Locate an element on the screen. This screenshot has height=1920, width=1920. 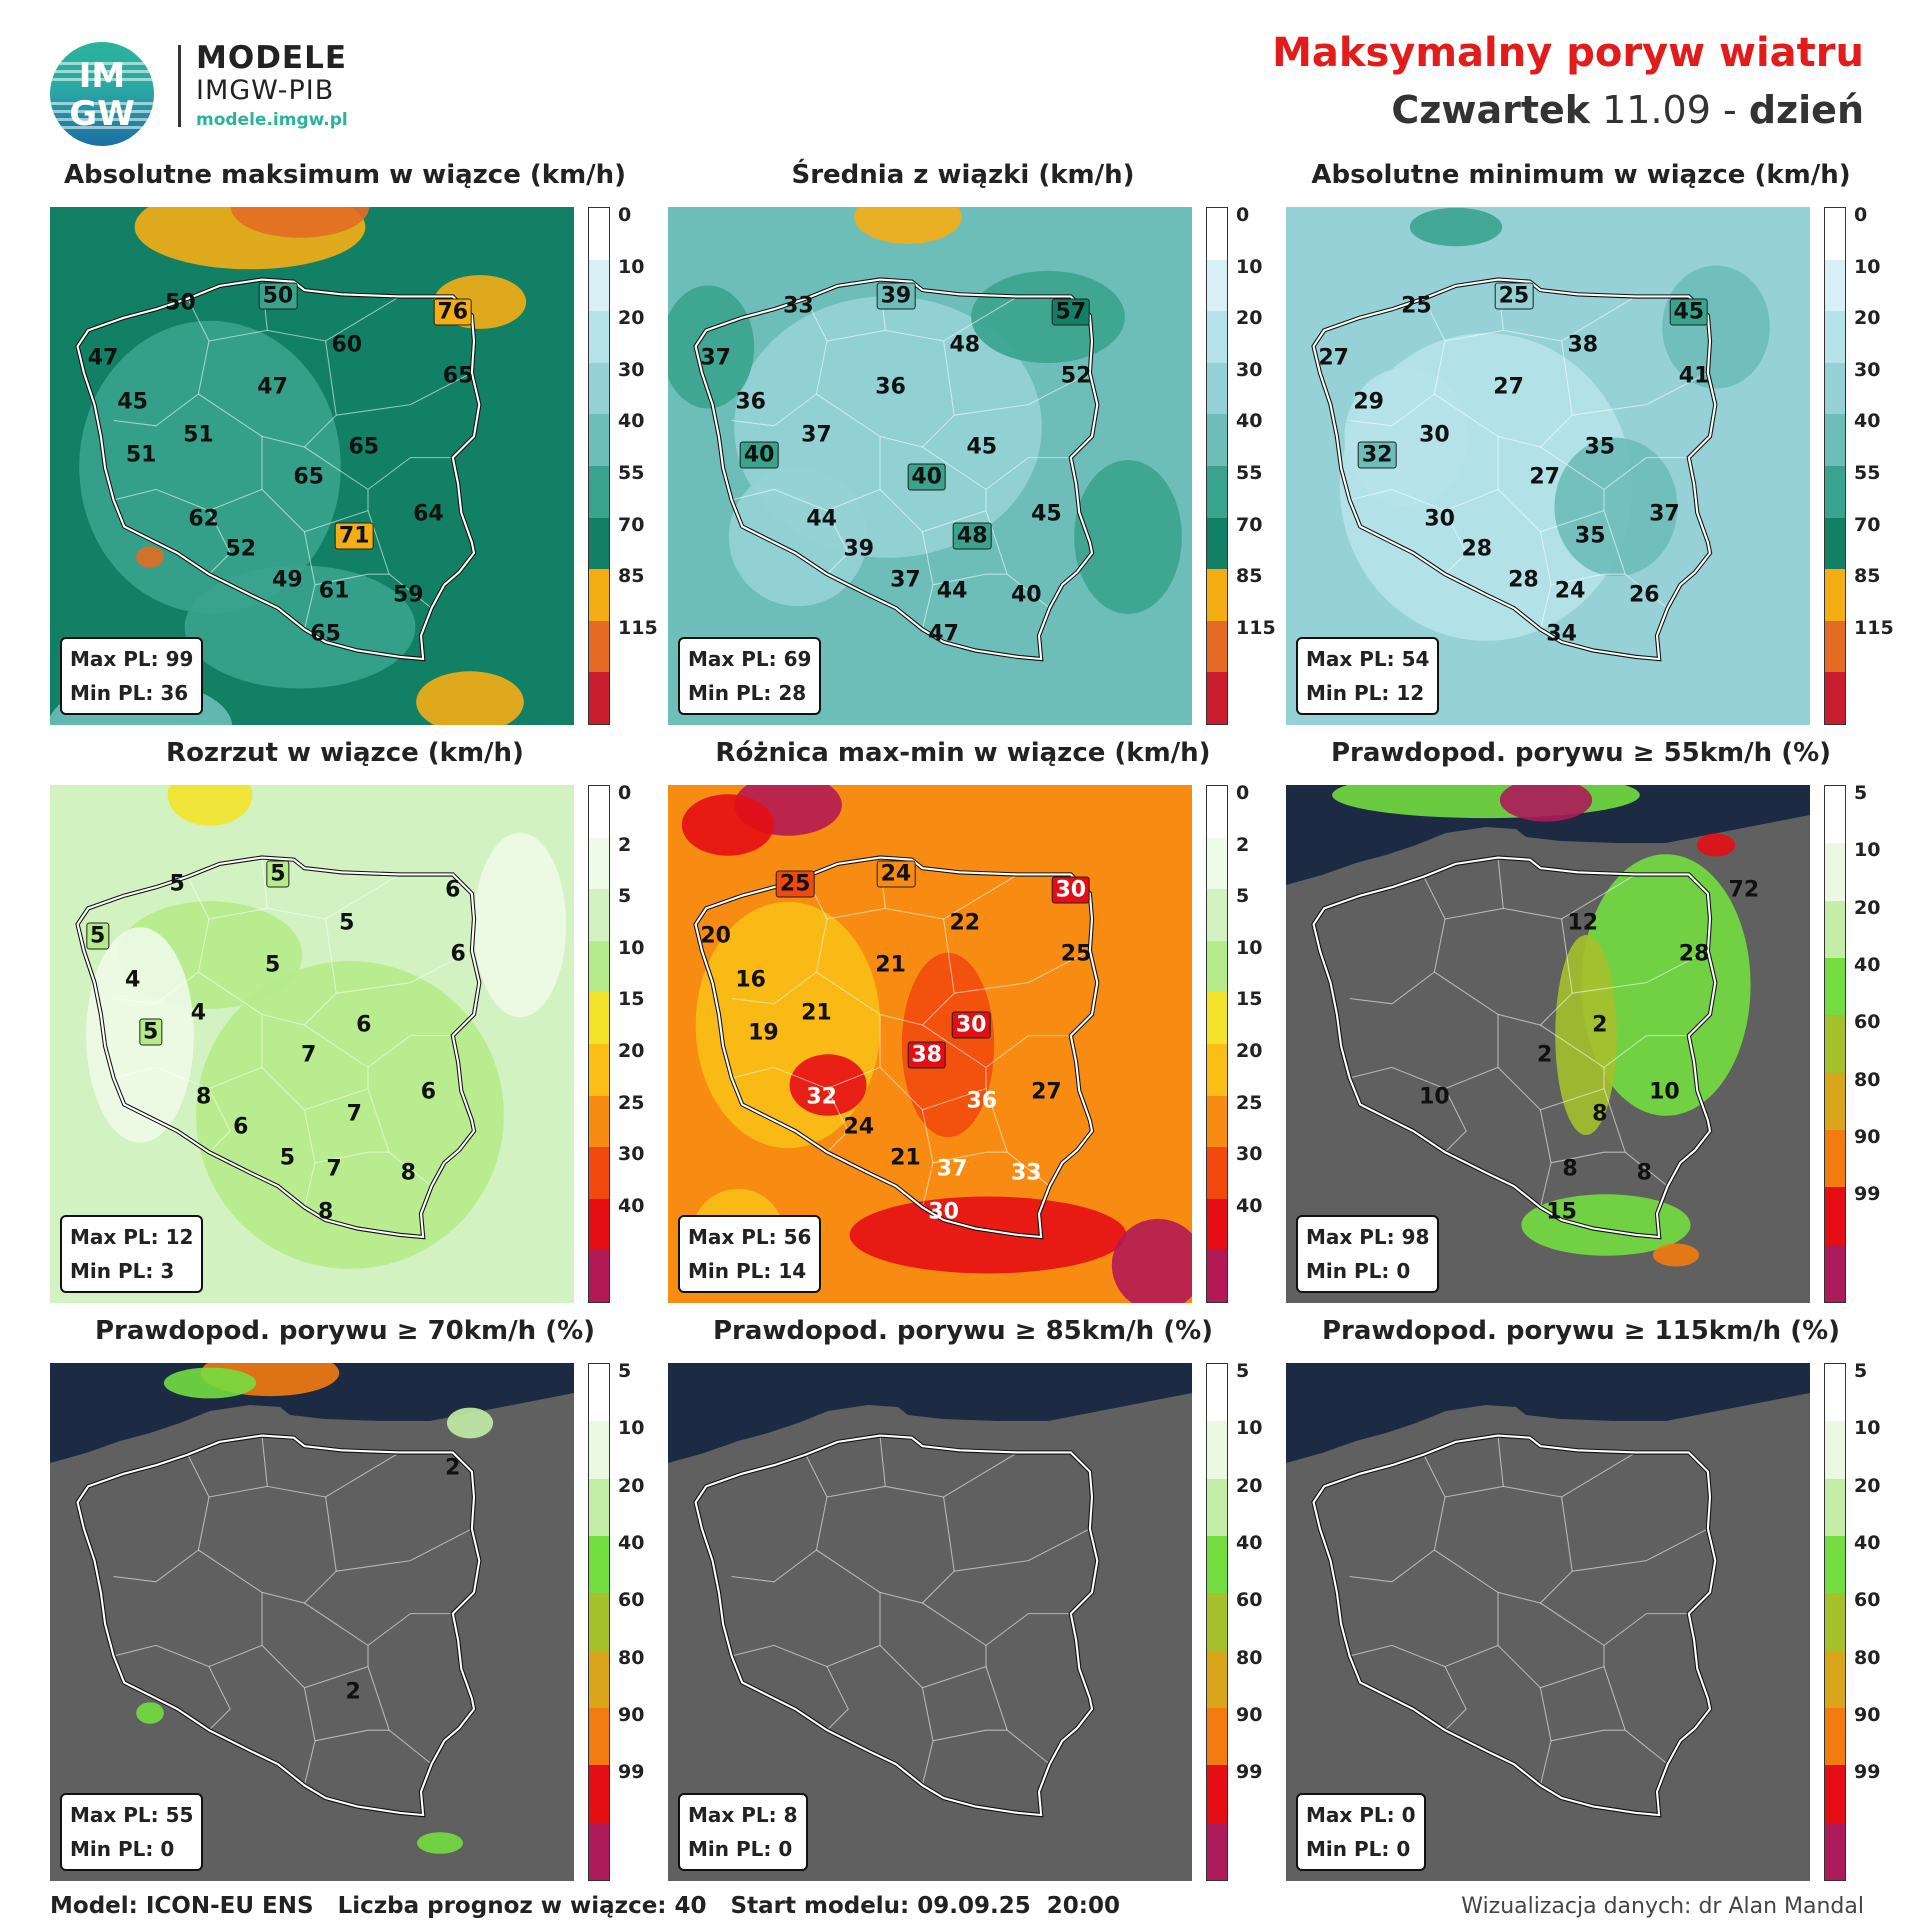
map-value: 33 is located at coordinates (1026, 1173).